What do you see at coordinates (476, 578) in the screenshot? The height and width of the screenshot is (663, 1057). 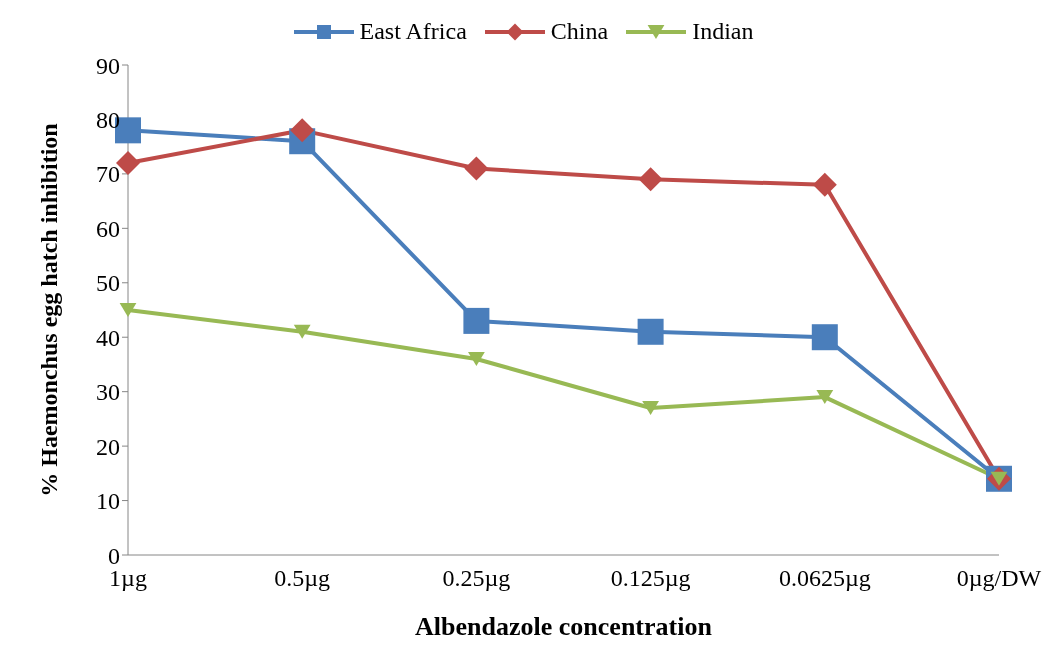 I see `x-tick-label: 0.25µg` at bounding box center [476, 578].